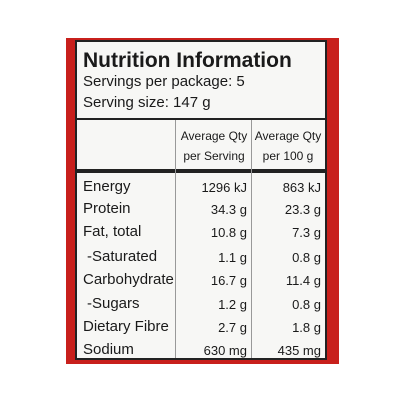 This screenshot has width=400, height=400. I want to click on nutrient-value: 1296 kJ, so click(224, 187).